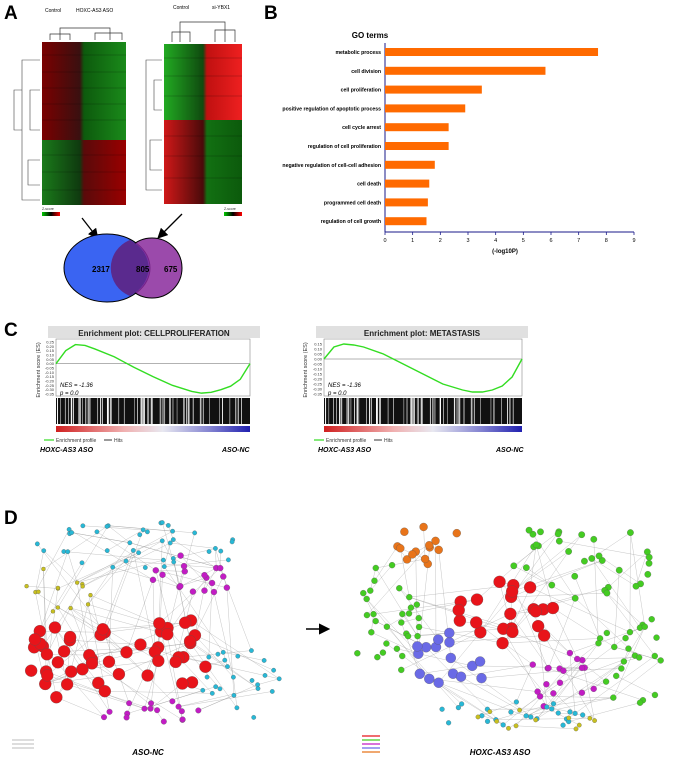 Image resolution: width=685 pixels, height=761 pixels. What do you see at coordinates (77, 386) in the screenshot?
I see `gsea-left-nes: NES = -1.36` at bounding box center [77, 386].